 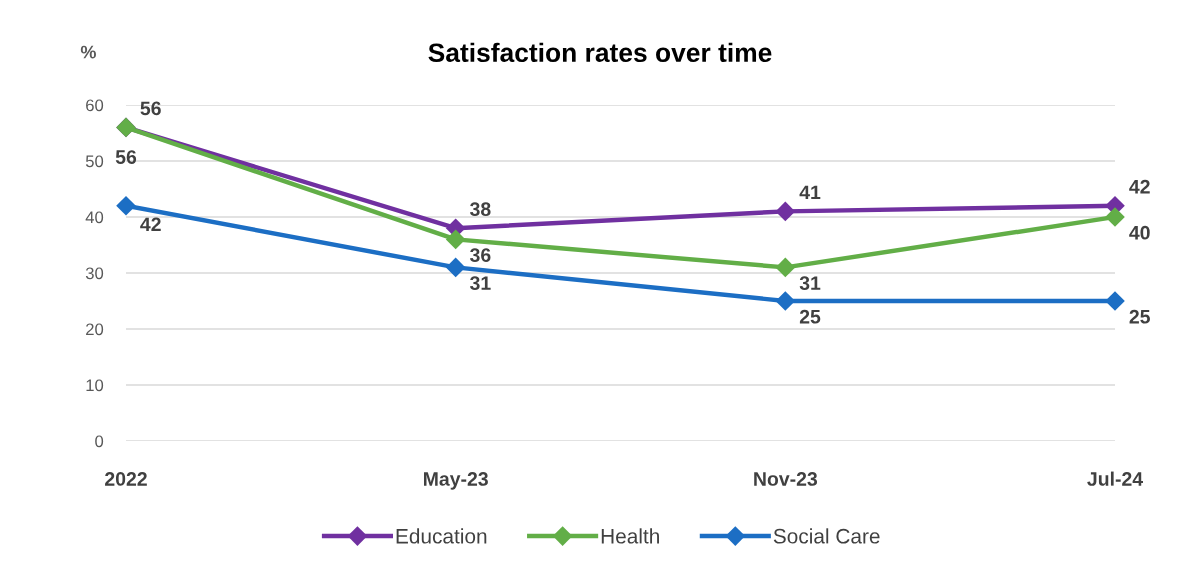 What do you see at coordinates (456, 481) in the screenshot?
I see `x-tick-label: May-23` at bounding box center [456, 481].